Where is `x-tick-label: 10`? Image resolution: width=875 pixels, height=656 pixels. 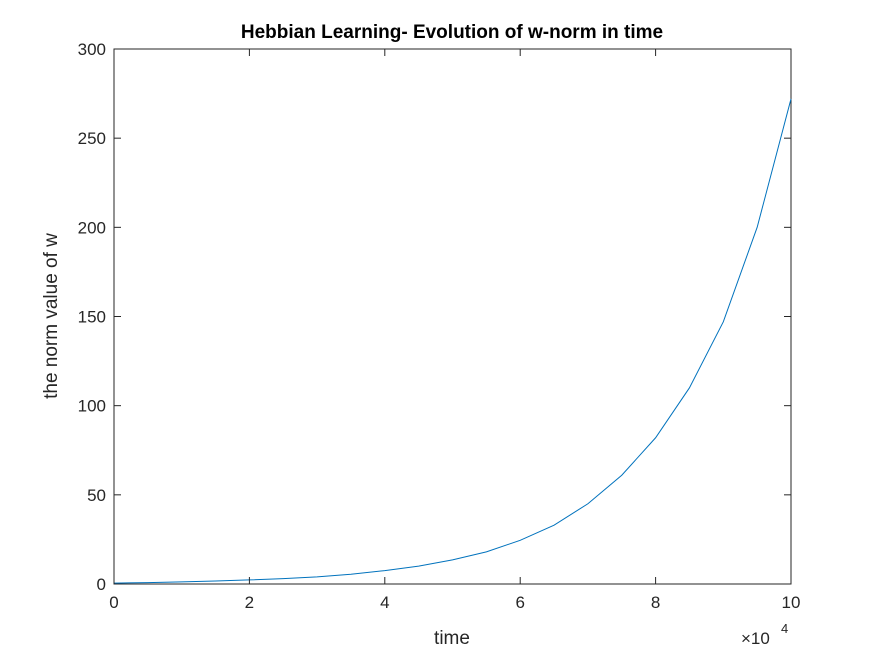 x-tick-label: 10 is located at coordinates (791, 602).